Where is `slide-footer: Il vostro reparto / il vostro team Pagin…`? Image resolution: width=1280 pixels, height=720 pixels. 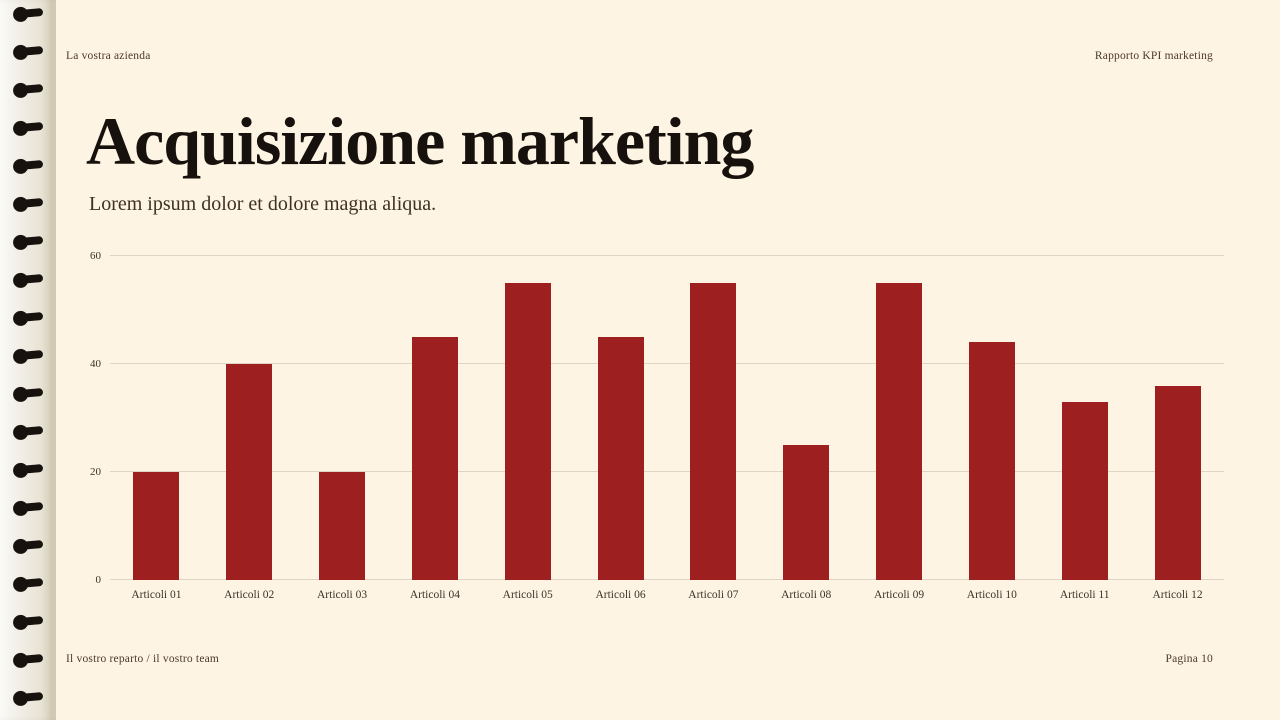
slide-footer: Il vostro reparto / il vostro team Pagin… is located at coordinates (639, 659).